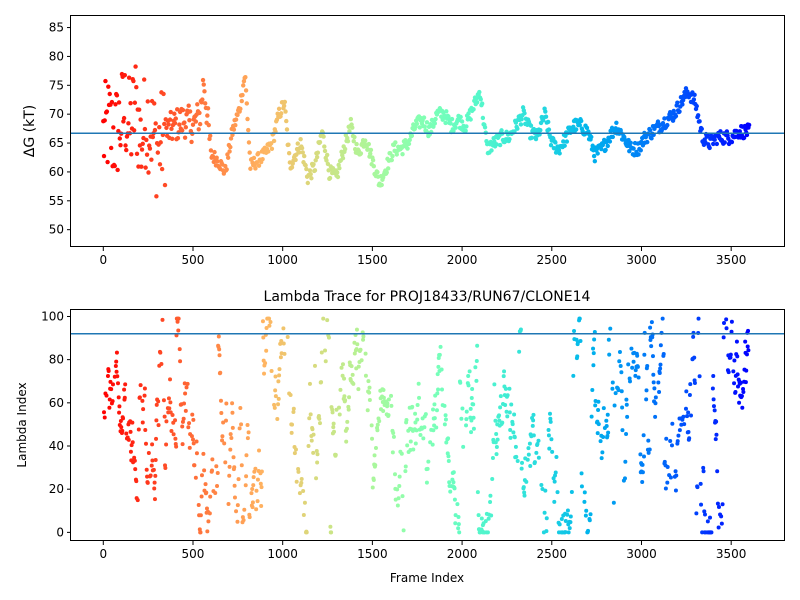 The height and width of the screenshot is (600, 800). I want to click on x-tick-label: 1000, so click(282, 260).